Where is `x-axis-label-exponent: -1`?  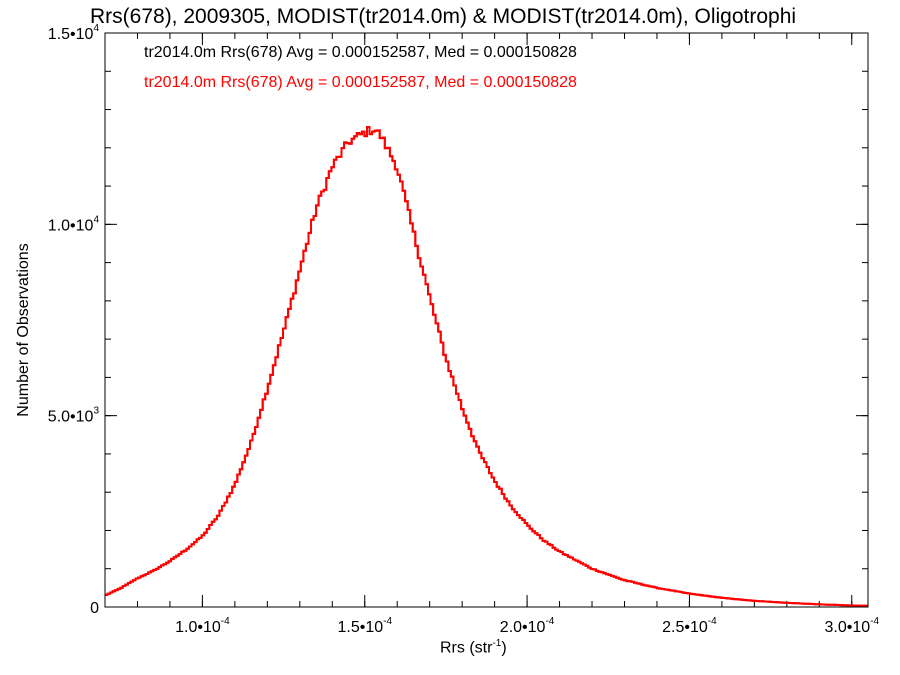
x-axis-label-exponent: -1 is located at coordinates (497, 643).